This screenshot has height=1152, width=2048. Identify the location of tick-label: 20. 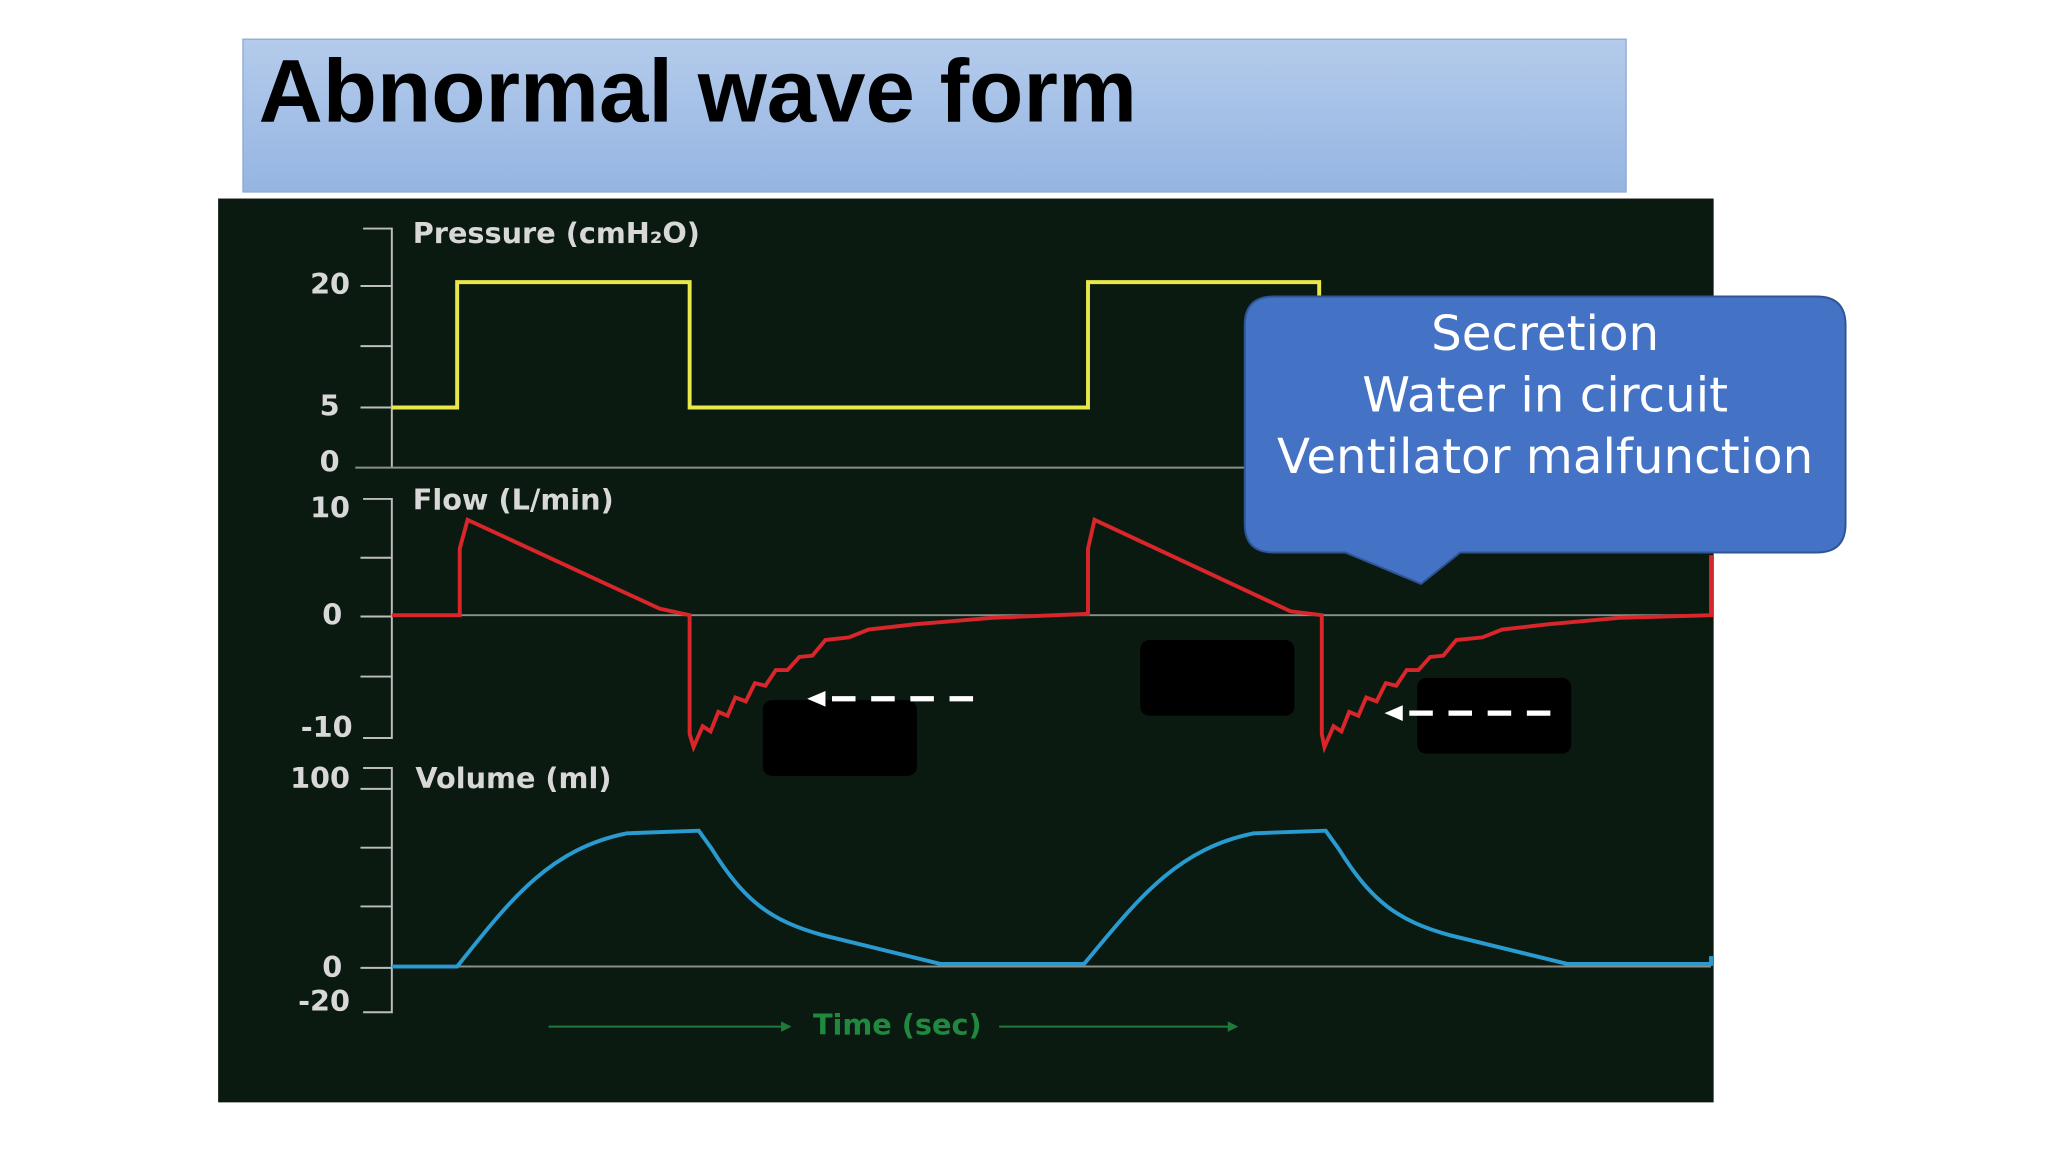
(330, 284).